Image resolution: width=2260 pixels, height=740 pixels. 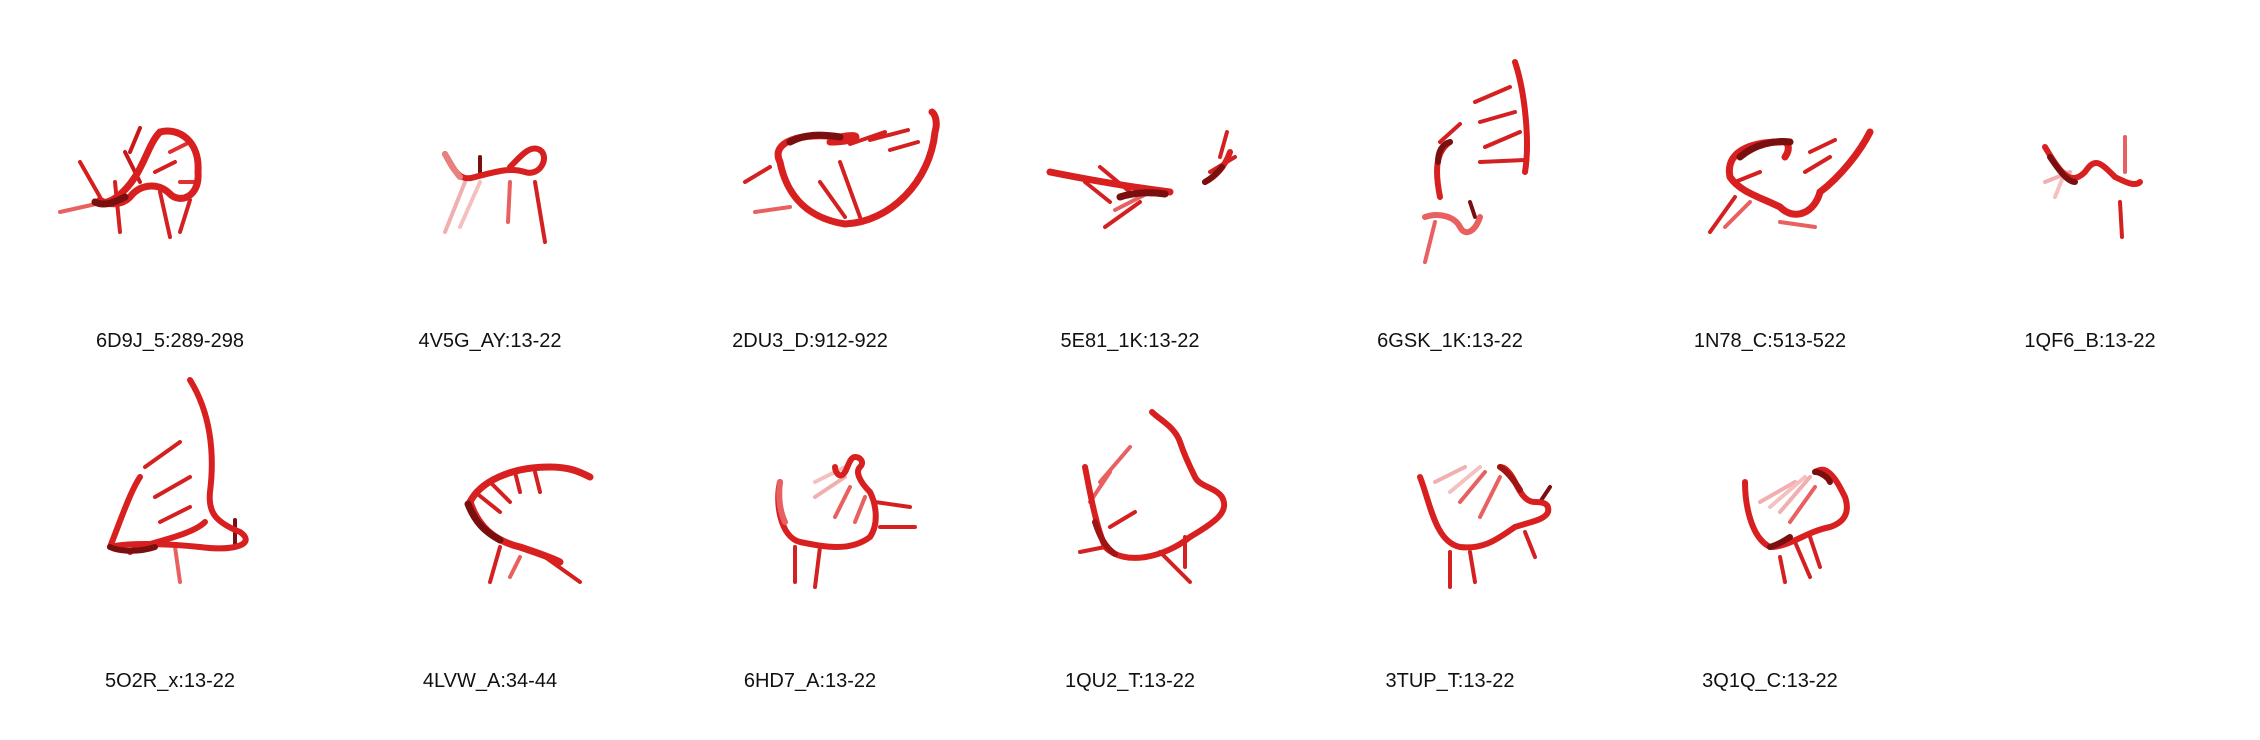 I want to click on structure-panel: 3TUP_T:13-22, so click(x=1450, y=532).